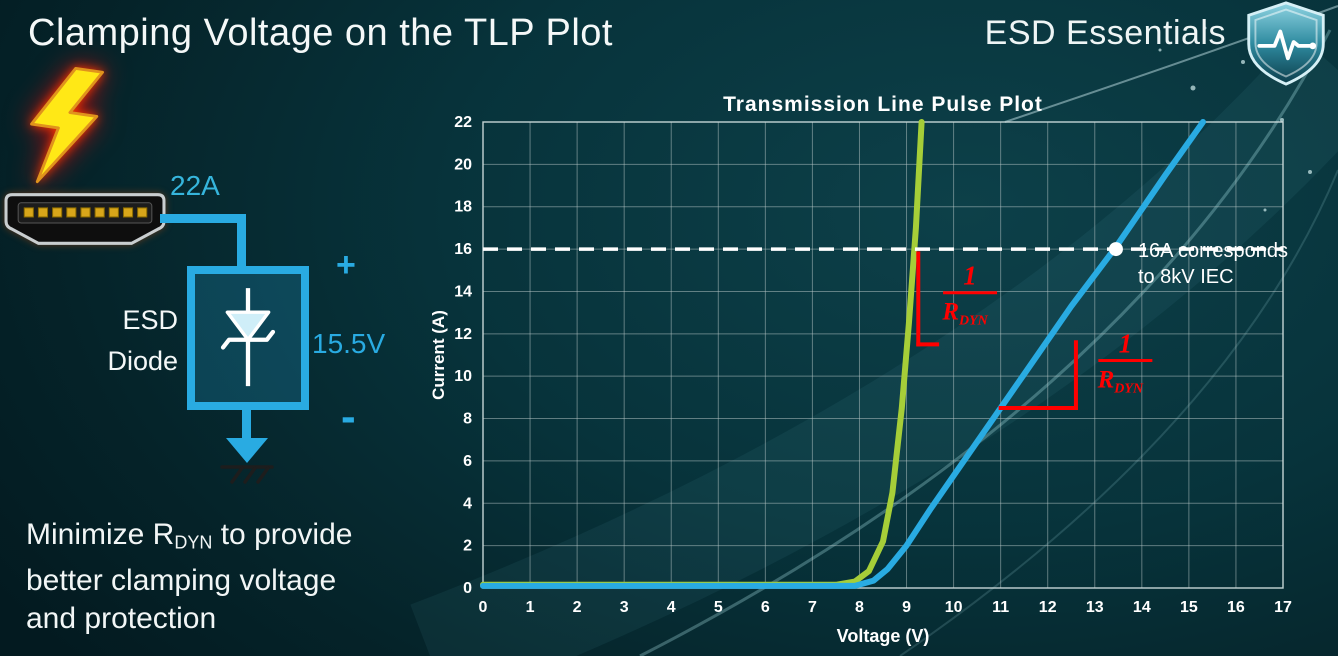 This screenshot has height=656, width=1338. I want to click on svg-text: 11, so click(1000, 607).